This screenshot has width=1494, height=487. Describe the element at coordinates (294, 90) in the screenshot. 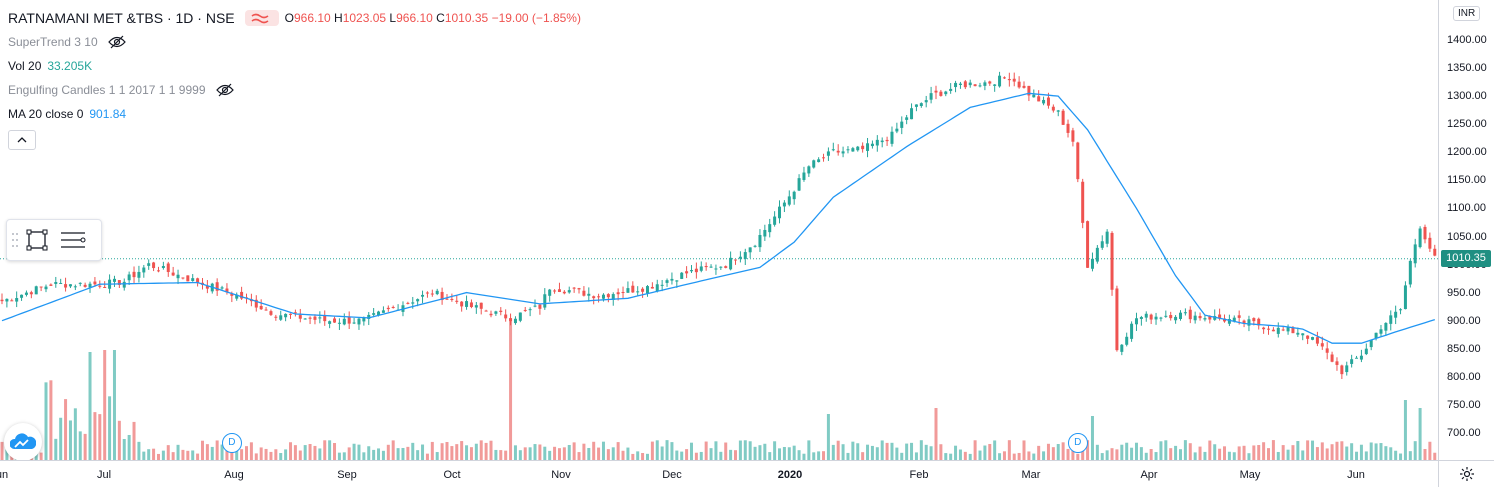

I see `legend-engulfing-row: Engulfing Candles 1 1 2017 1 1 9999` at that location.